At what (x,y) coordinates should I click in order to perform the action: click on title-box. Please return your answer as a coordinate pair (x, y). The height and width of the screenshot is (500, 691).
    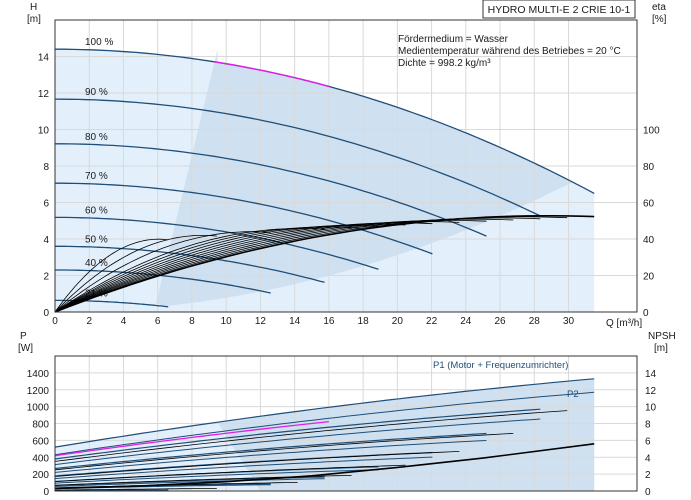
    Looking at the image, I should click on (559, 9).